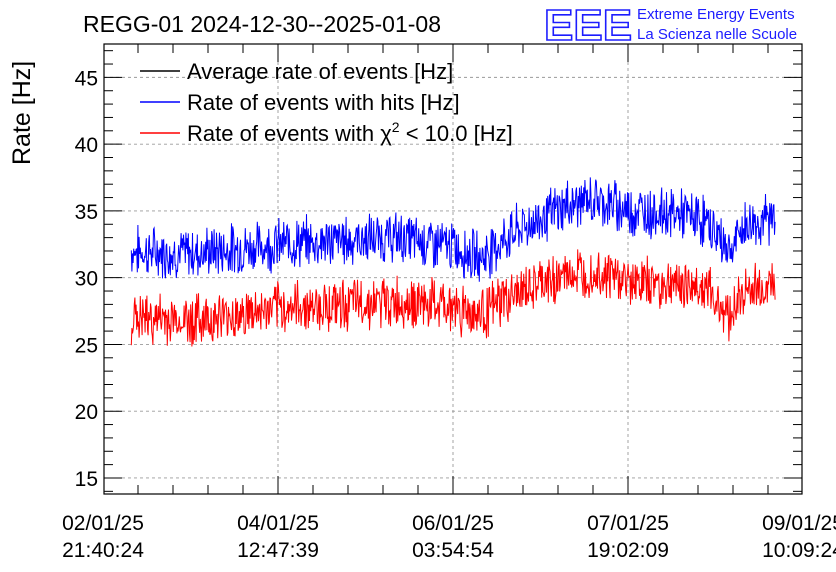 Image resolution: width=836 pixels, height=572 pixels. Describe the element at coordinates (628, 523) in the screenshot. I see `x-tick-label-date: 07/01/25` at that location.